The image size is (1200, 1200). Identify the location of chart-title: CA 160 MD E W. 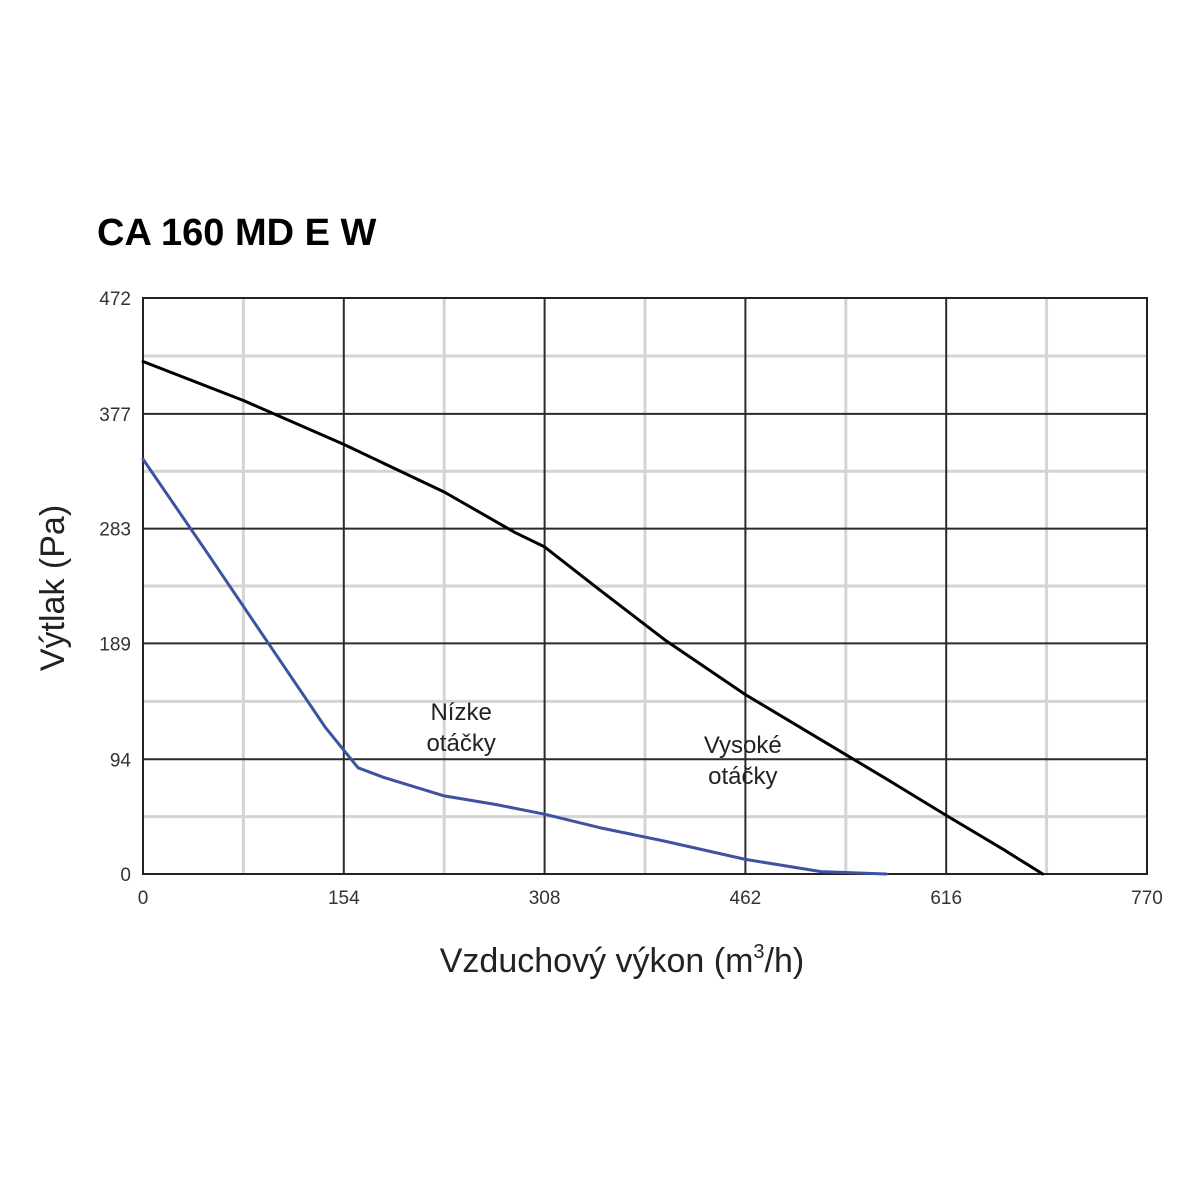
(237, 233).